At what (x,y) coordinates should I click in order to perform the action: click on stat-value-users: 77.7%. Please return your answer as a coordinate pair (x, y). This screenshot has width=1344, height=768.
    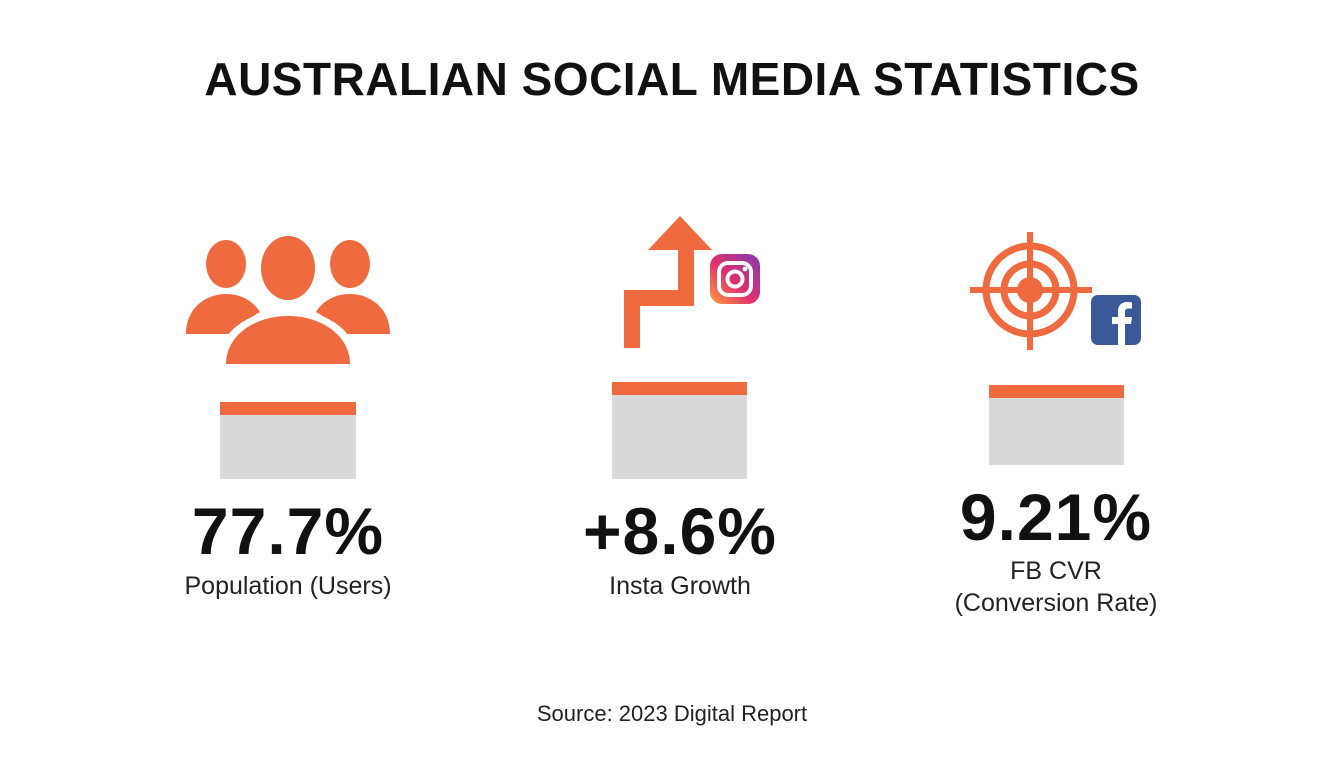
    Looking at the image, I should click on (288, 531).